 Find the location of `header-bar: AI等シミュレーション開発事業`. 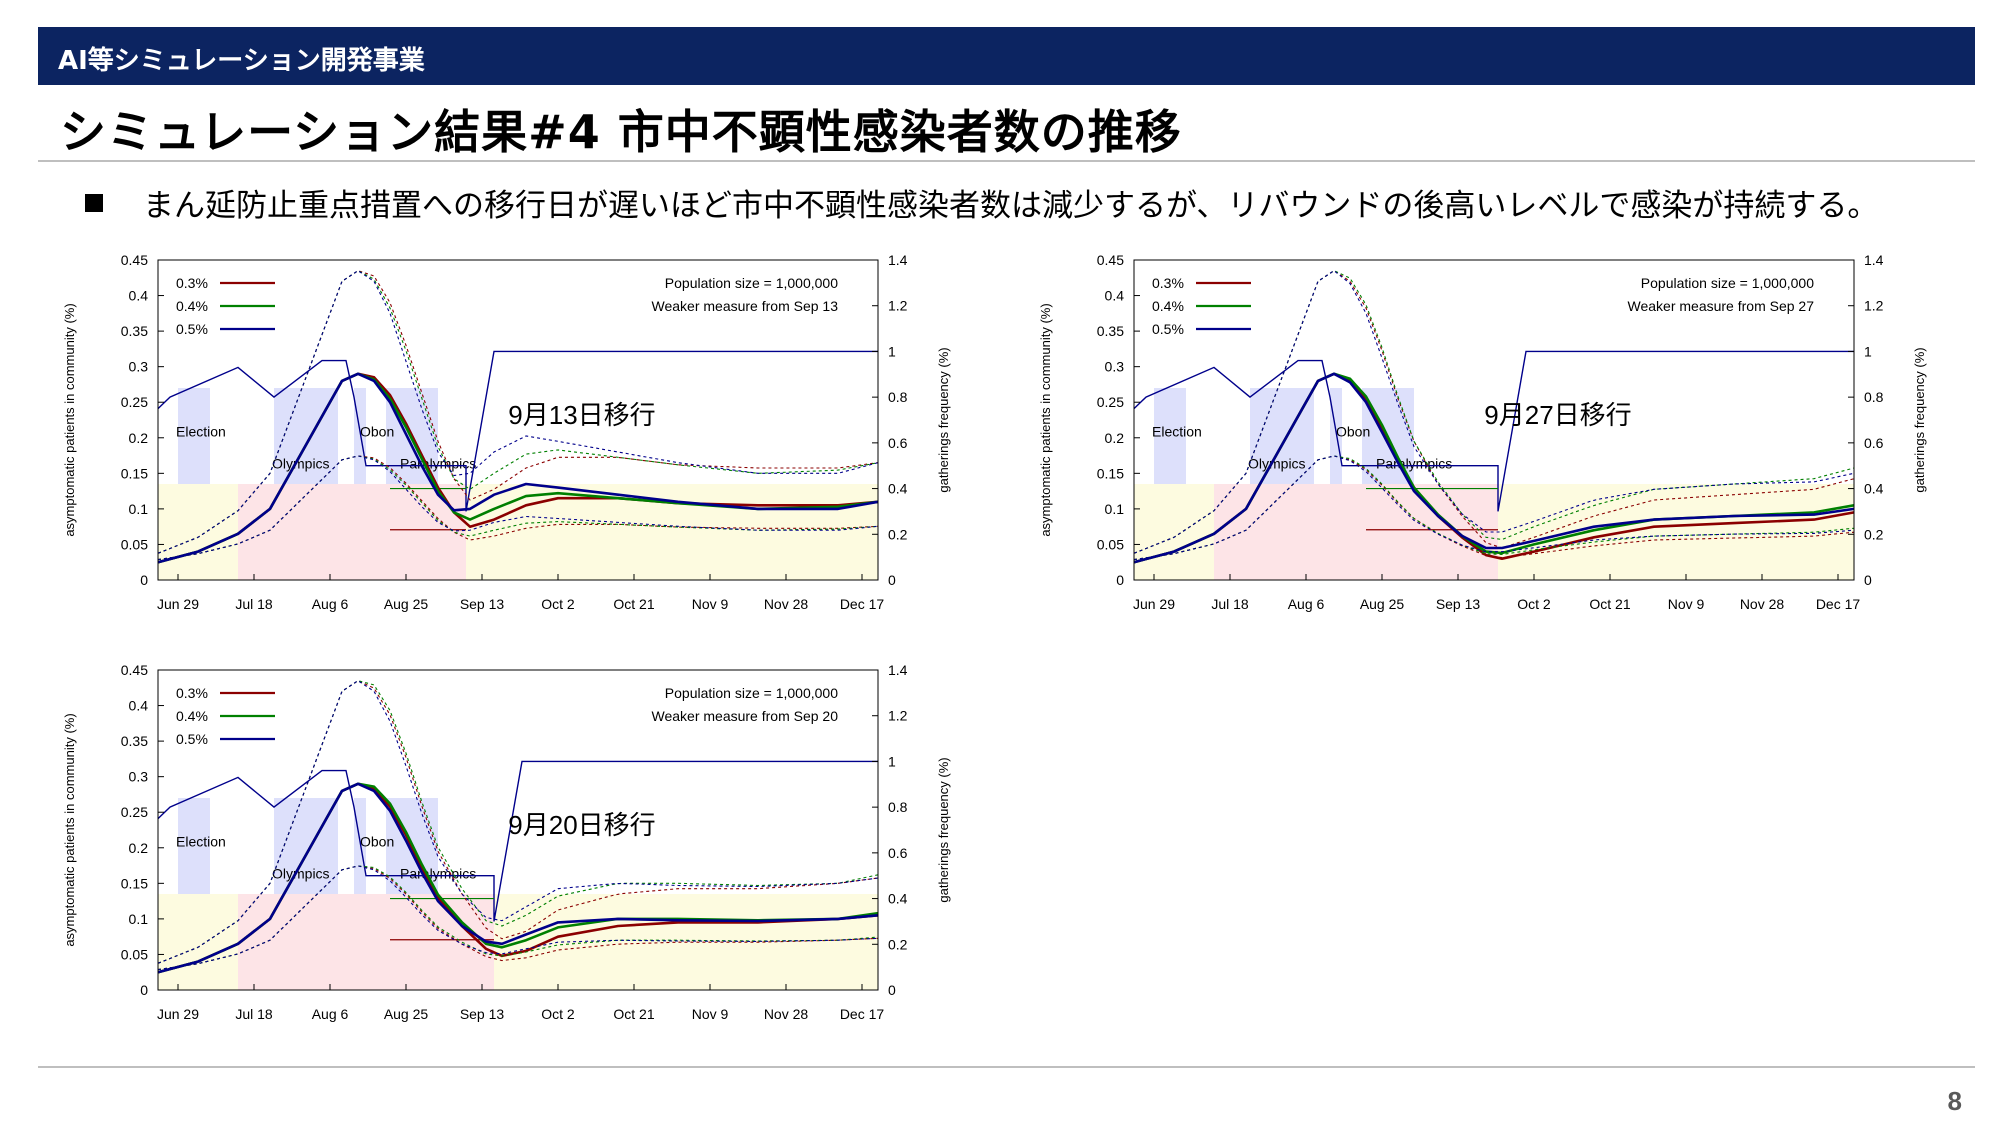

header-bar: AI等シミュレーション開発事業 is located at coordinates (1006, 56).